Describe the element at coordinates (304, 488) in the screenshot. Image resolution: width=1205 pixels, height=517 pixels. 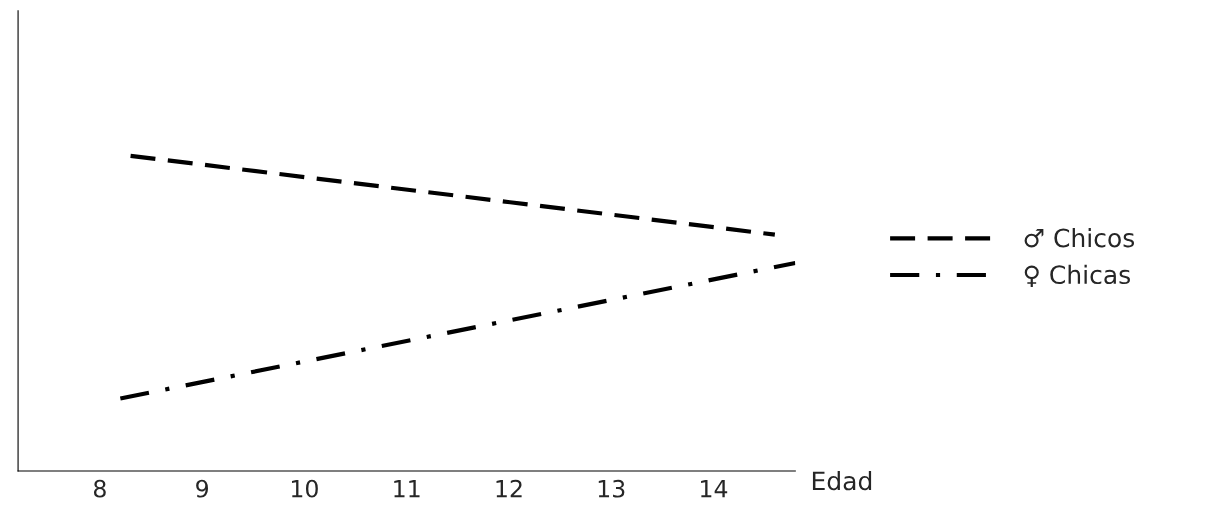
I see `x-tick-label: 10` at that location.